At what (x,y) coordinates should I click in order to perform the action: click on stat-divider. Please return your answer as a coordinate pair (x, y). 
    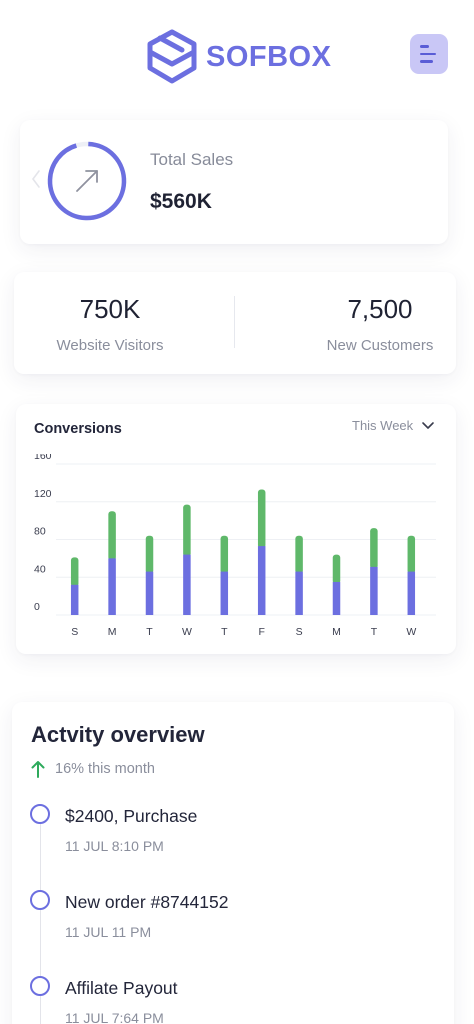
    Looking at the image, I should click on (234, 322).